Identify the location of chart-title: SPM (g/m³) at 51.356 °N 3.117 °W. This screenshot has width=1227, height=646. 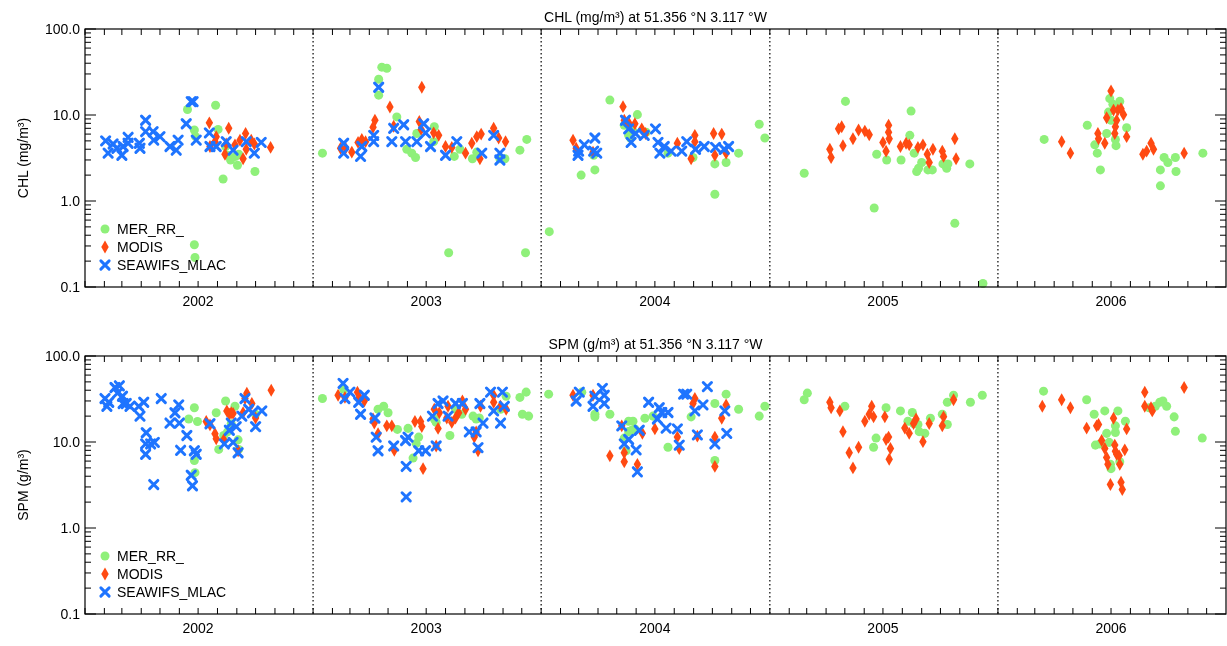
(656, 344).